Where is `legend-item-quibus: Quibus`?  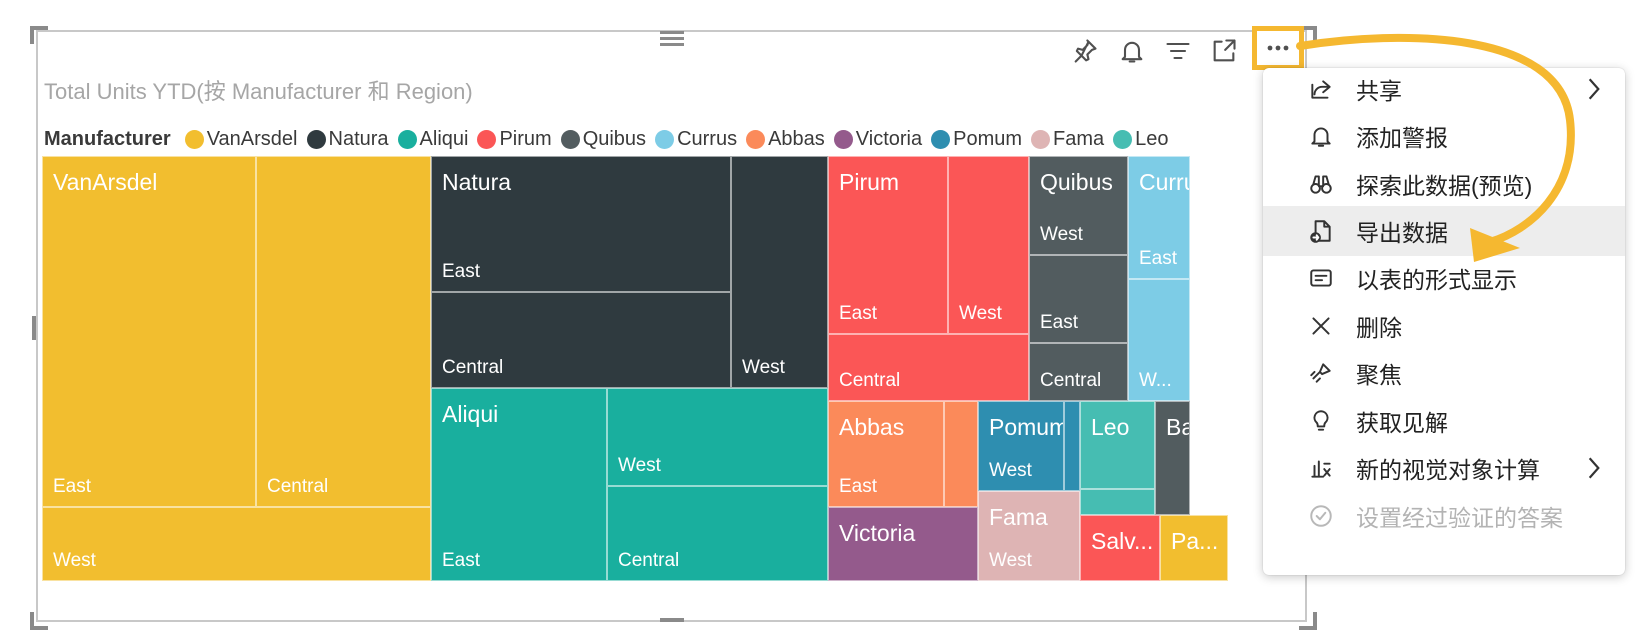 legend-item-quibus: Quibus is located at coordinates (603, 139).